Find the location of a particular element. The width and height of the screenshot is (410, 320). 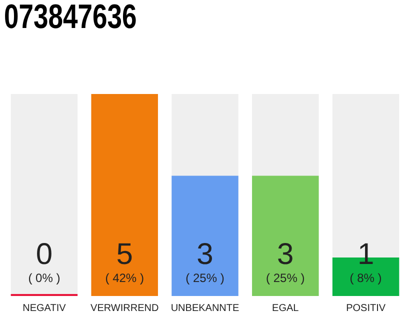

x-tick-label: UNBEKANNTE is located at coordinates (205, 308).